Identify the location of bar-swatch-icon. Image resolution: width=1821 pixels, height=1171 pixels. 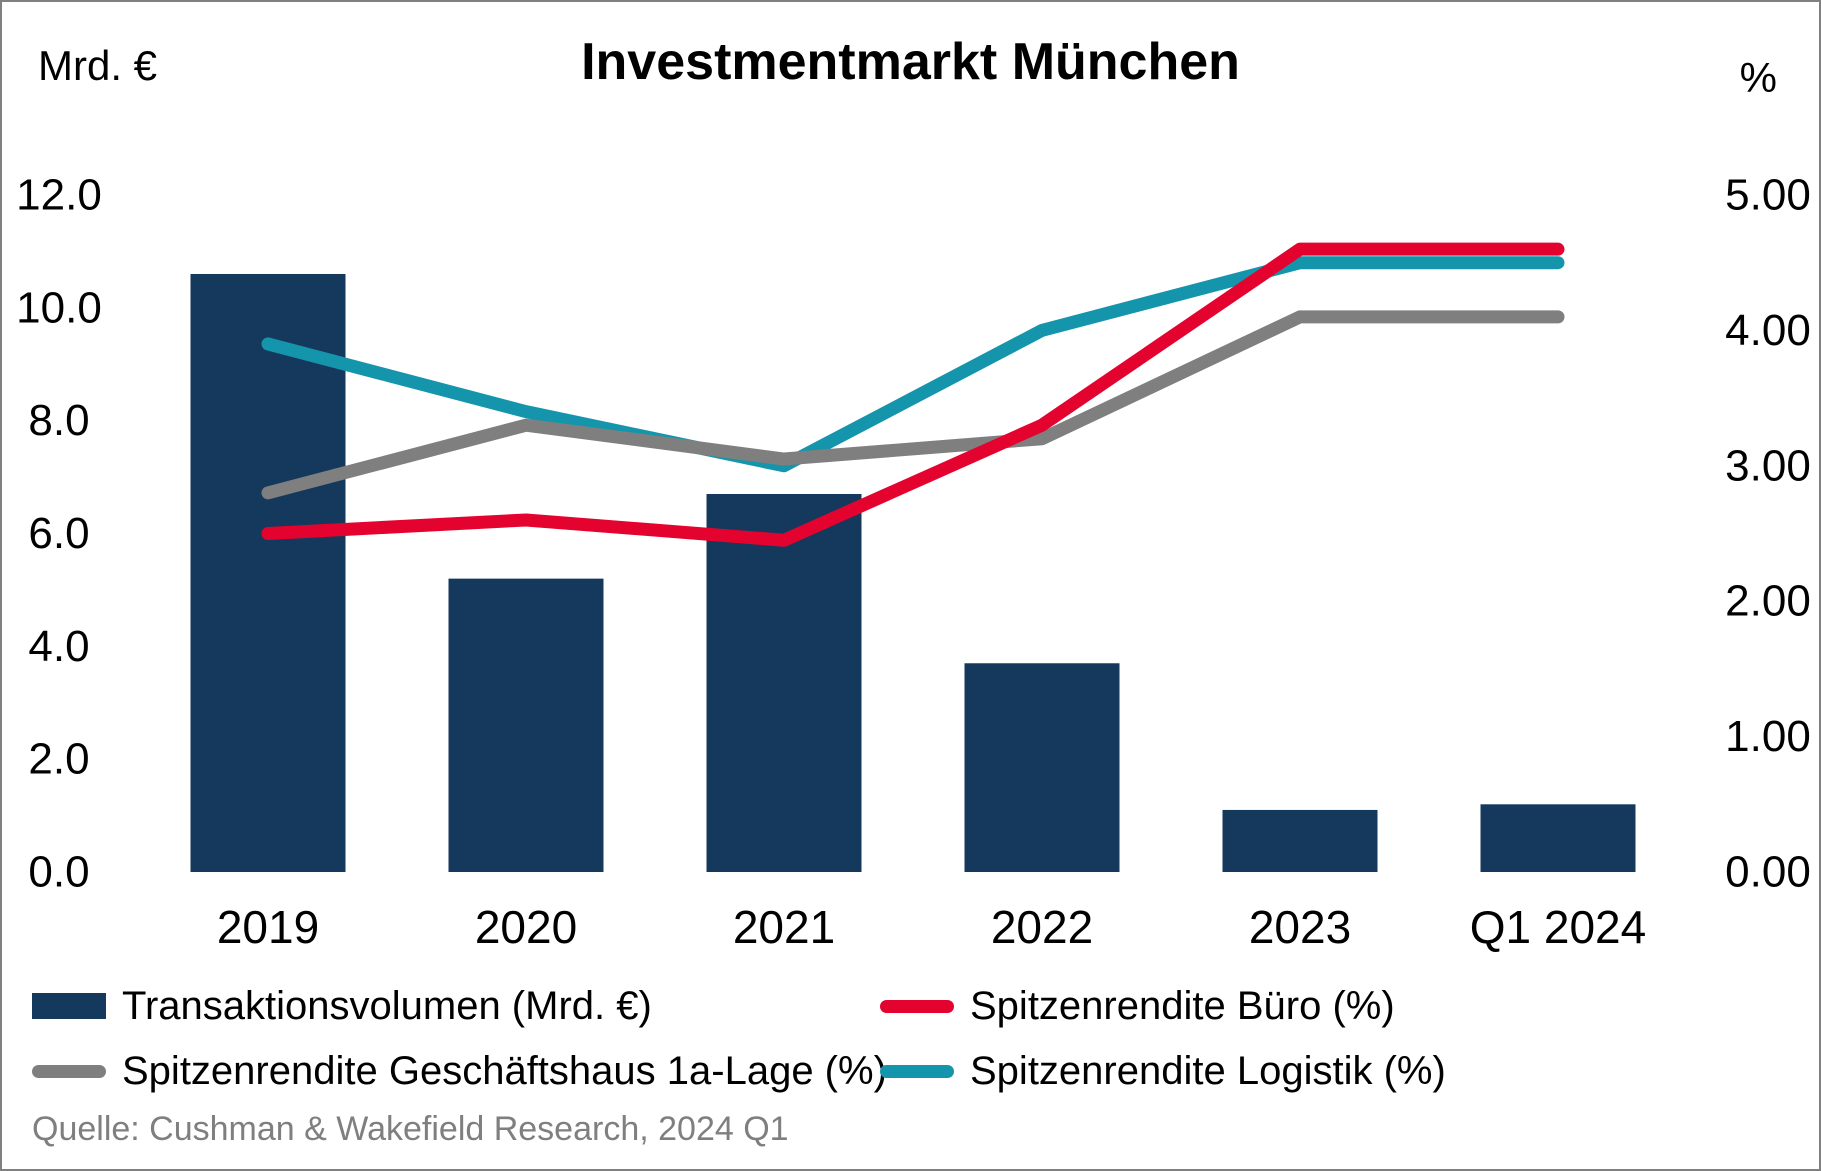
(69, 1006).